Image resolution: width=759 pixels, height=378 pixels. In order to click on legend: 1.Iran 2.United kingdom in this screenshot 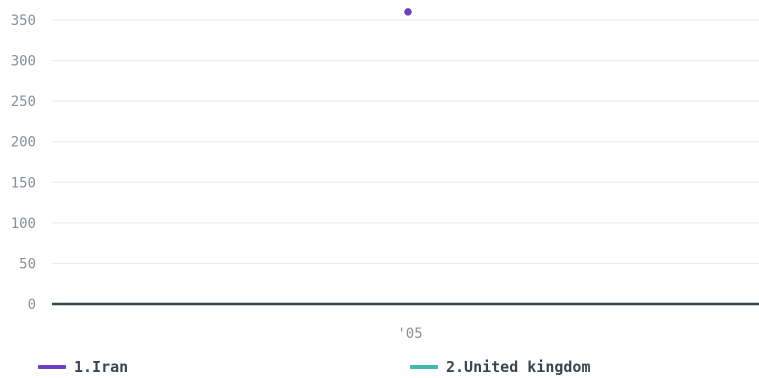, I will do `click(314, 367)`.